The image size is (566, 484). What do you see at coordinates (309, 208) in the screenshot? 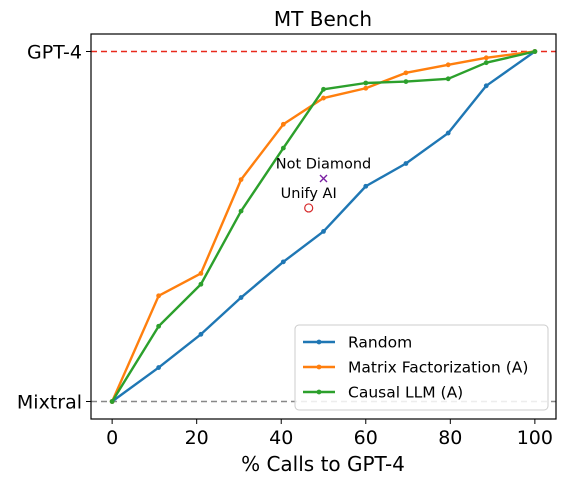
I see `annotation-marker-unify-ai` at bounding box center [309, 208].